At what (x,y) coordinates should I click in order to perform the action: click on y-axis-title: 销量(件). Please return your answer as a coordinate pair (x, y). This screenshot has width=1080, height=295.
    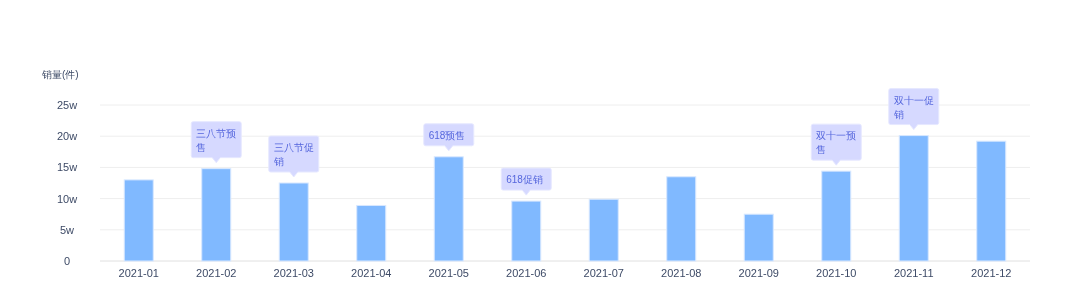
    Looking at the image, I should click on (60, 74).